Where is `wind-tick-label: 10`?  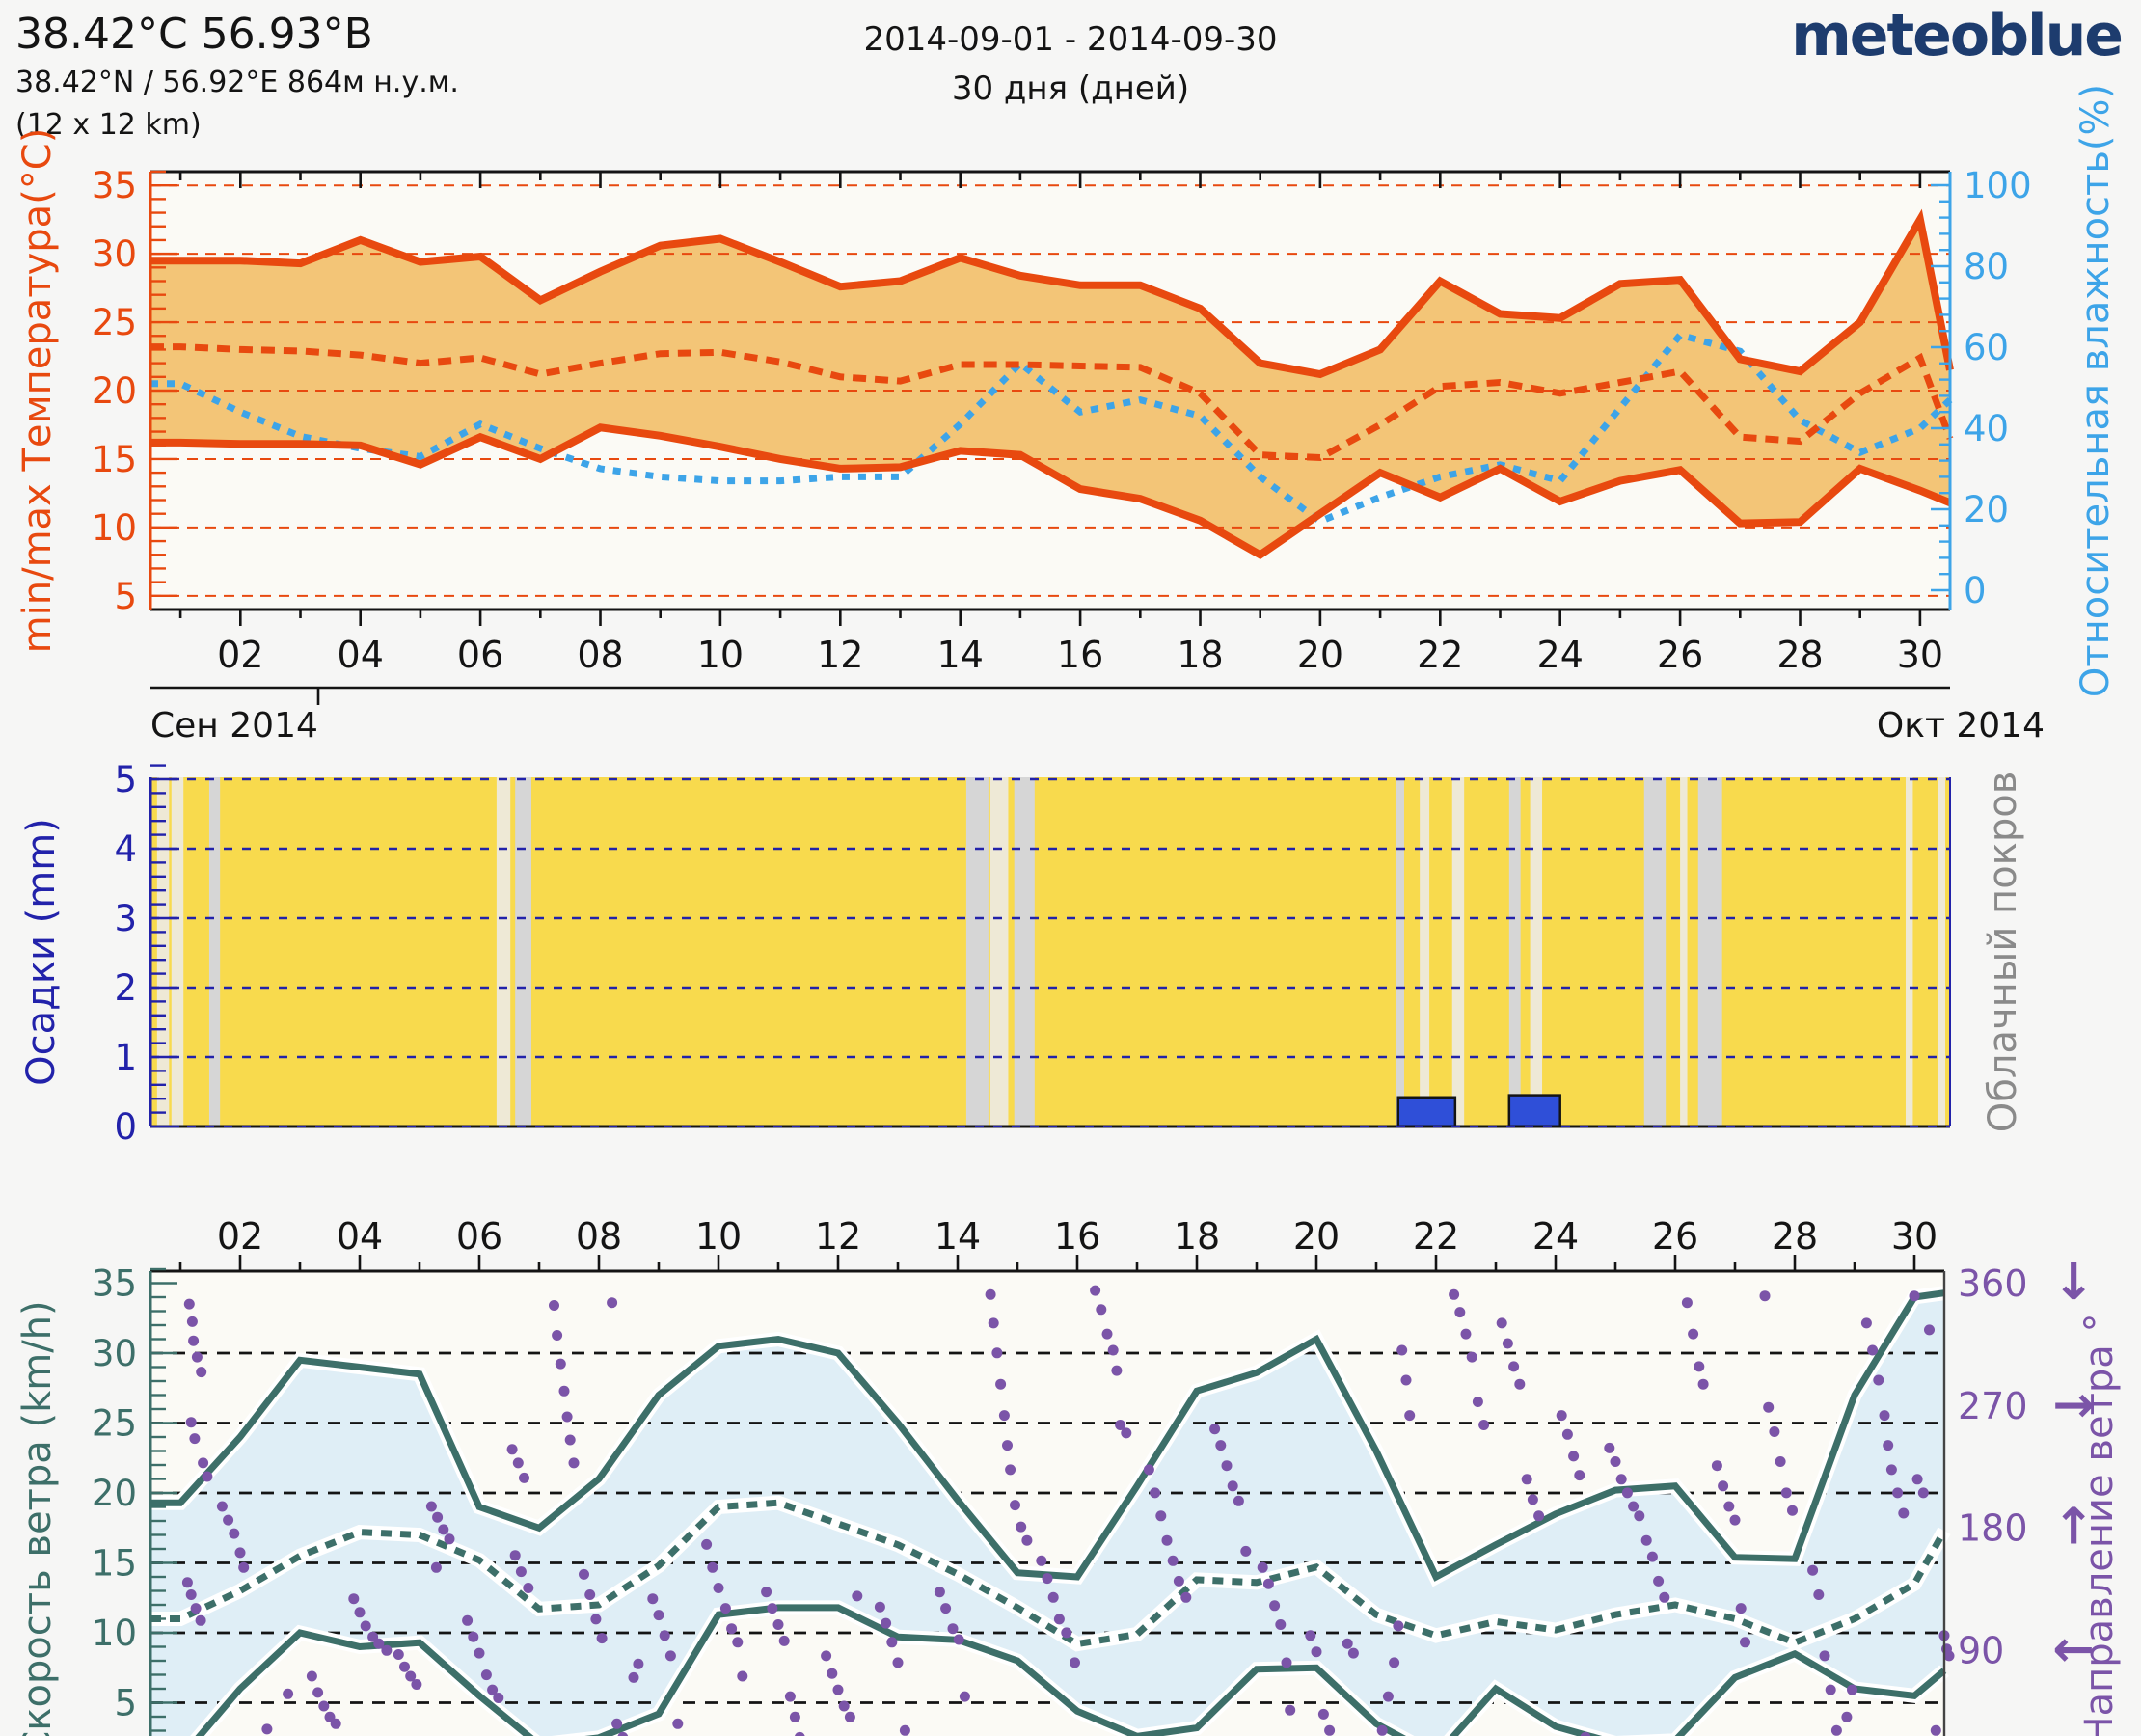
wind-tick-label: 10 is located at coordinates (115, 1633).